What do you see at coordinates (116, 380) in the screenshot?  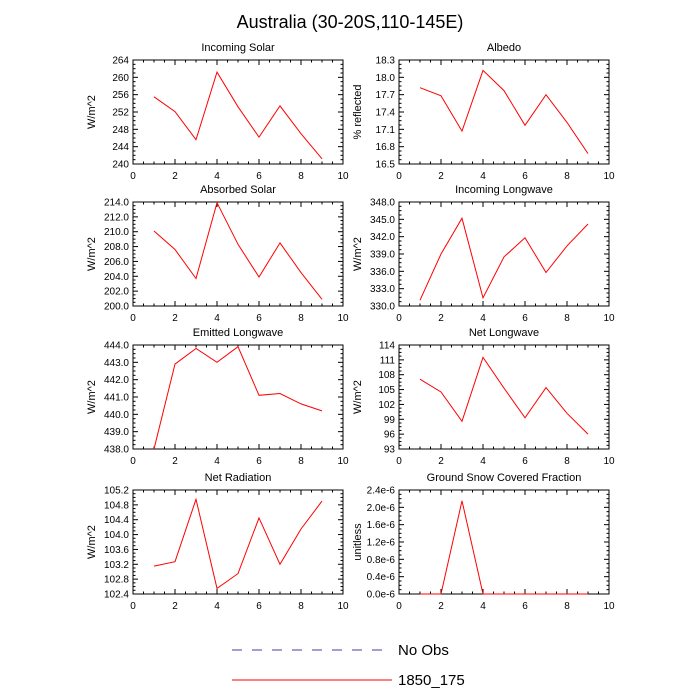 I see `y-tick-label: 442.0` at bounding box center [116, 380].